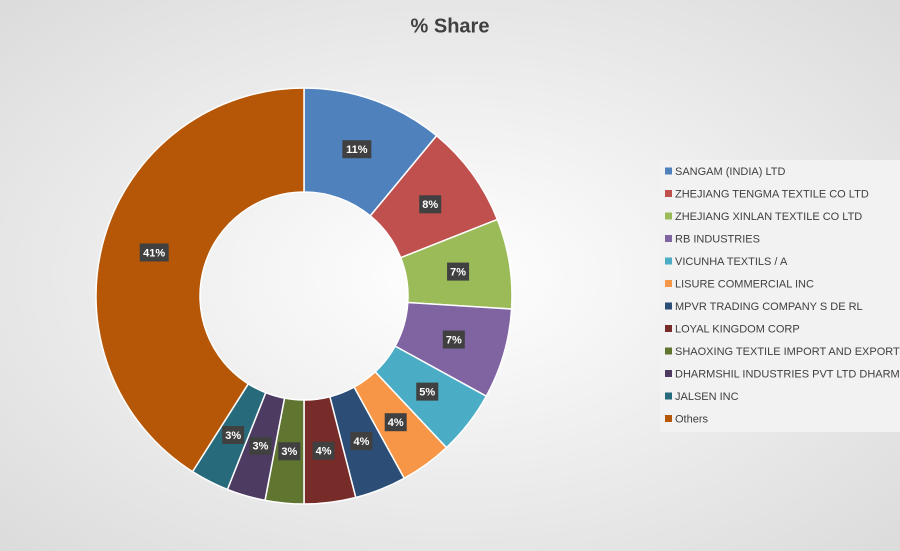 The width and height of the screenshot is (900, 551). What do you see at coordinates (450, 26) in the screenshot?
I see `chart-title: % Share` at bounding box center [450, 26].